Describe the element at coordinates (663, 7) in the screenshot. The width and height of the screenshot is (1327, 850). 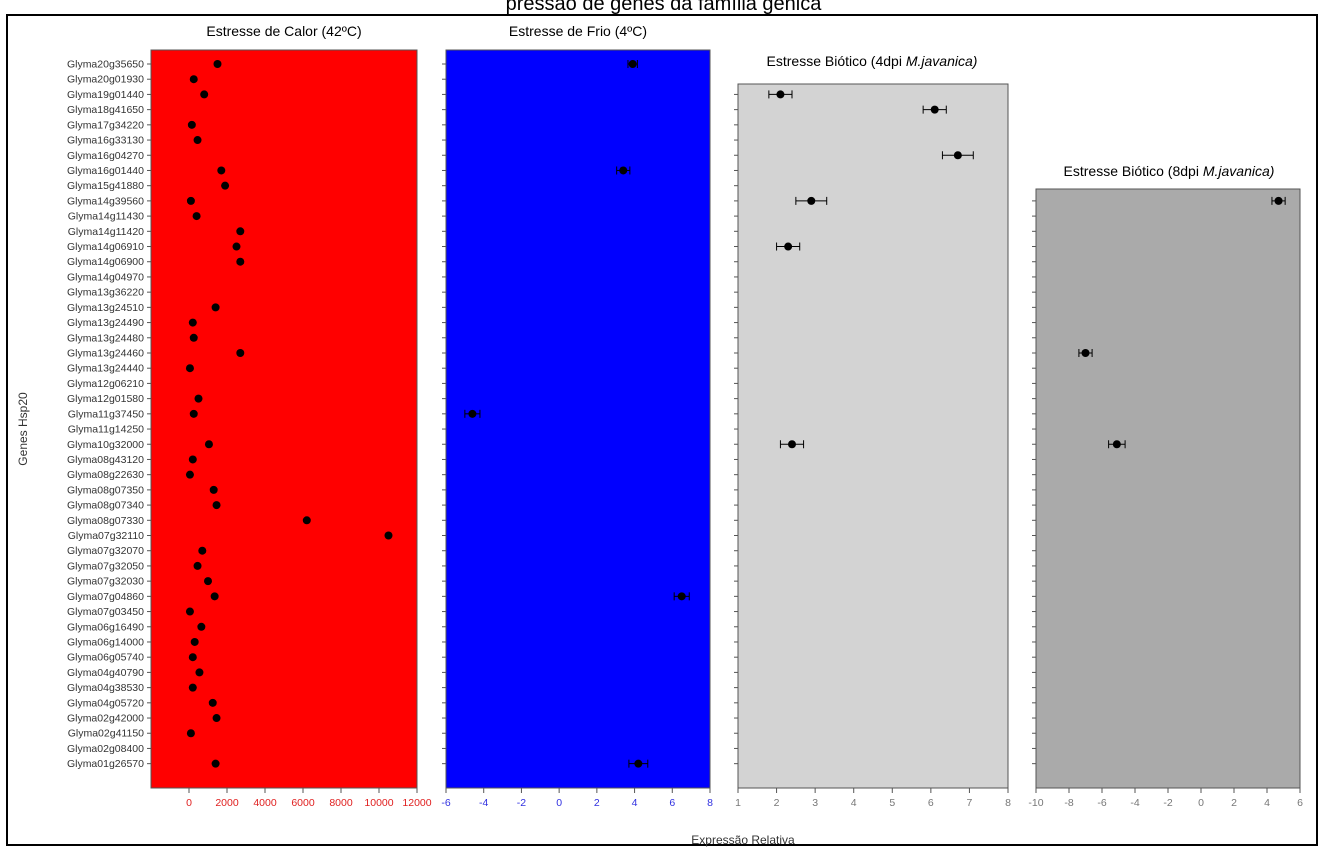
I see `top-caption-fragment: pressão de genes da família gênica` at that location.